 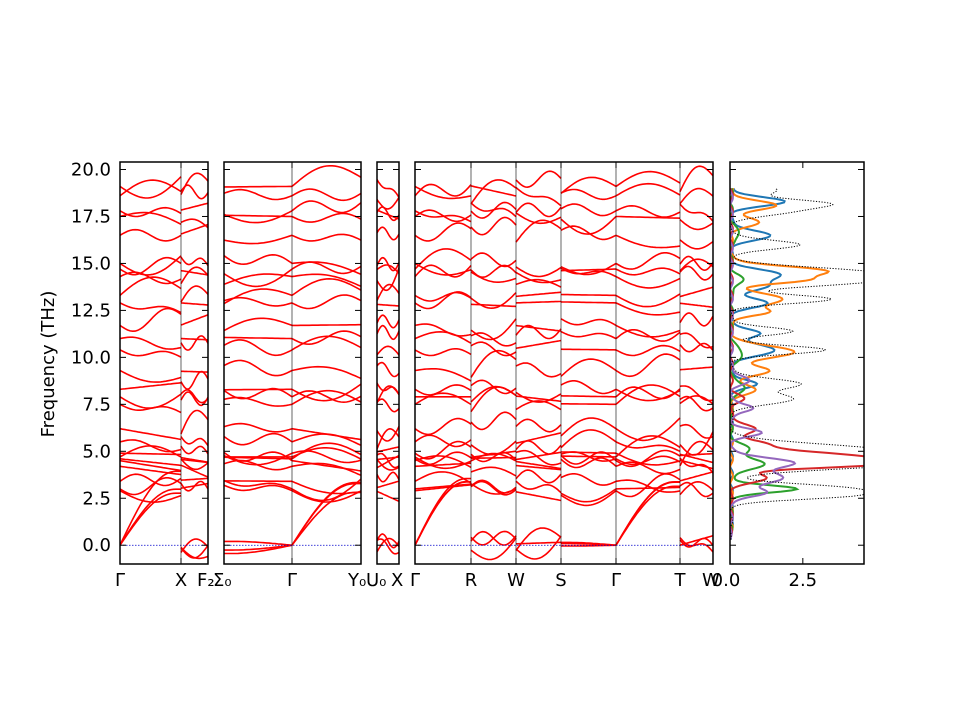 I want to click on panel-frame, so click(x=388, y=363).